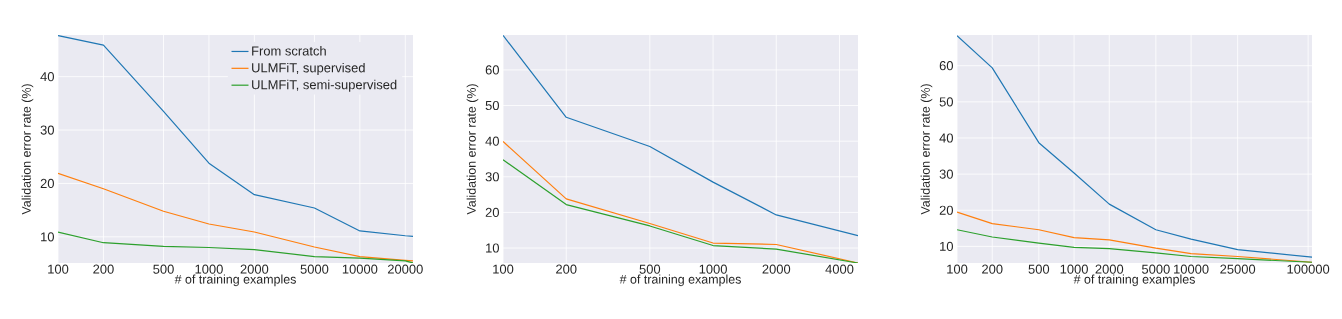 The height and width of the screenshot is (319, 1342). I want to click on x-tick-label: 100000, so click(1308, 269).